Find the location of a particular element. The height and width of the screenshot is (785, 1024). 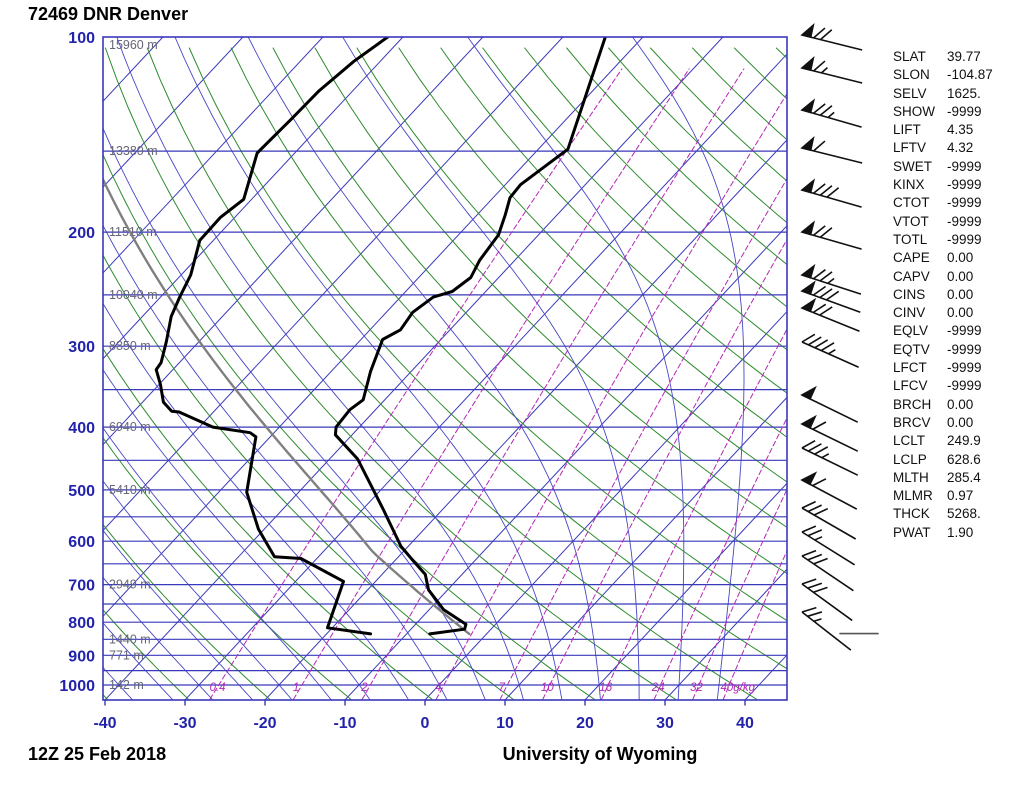

mixing-ratio-label: 7 is located at coordinates (501, 688).